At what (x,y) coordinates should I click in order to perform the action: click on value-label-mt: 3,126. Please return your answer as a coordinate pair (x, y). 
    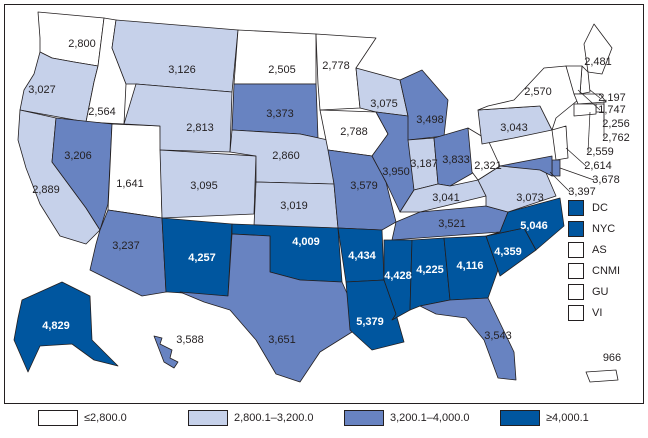
    Looking at the image, I should click on (182, 70).